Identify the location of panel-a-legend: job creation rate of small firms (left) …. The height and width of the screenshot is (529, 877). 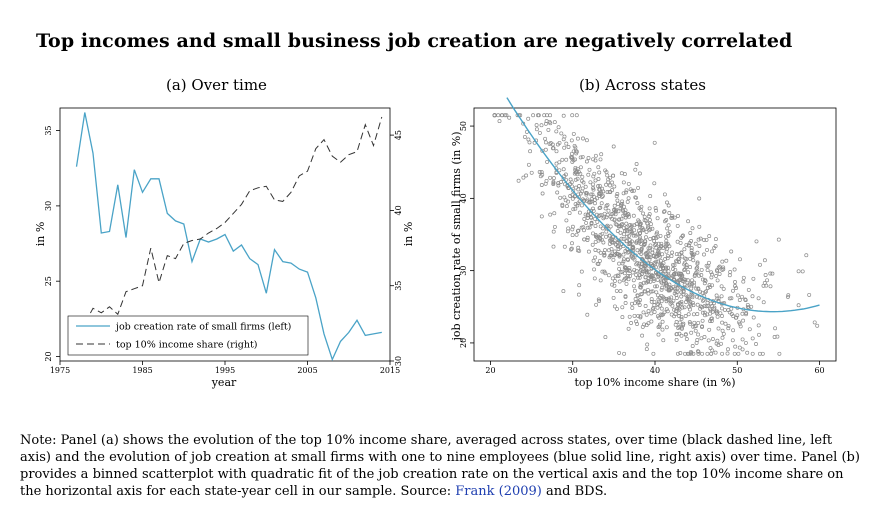
(188, 335).